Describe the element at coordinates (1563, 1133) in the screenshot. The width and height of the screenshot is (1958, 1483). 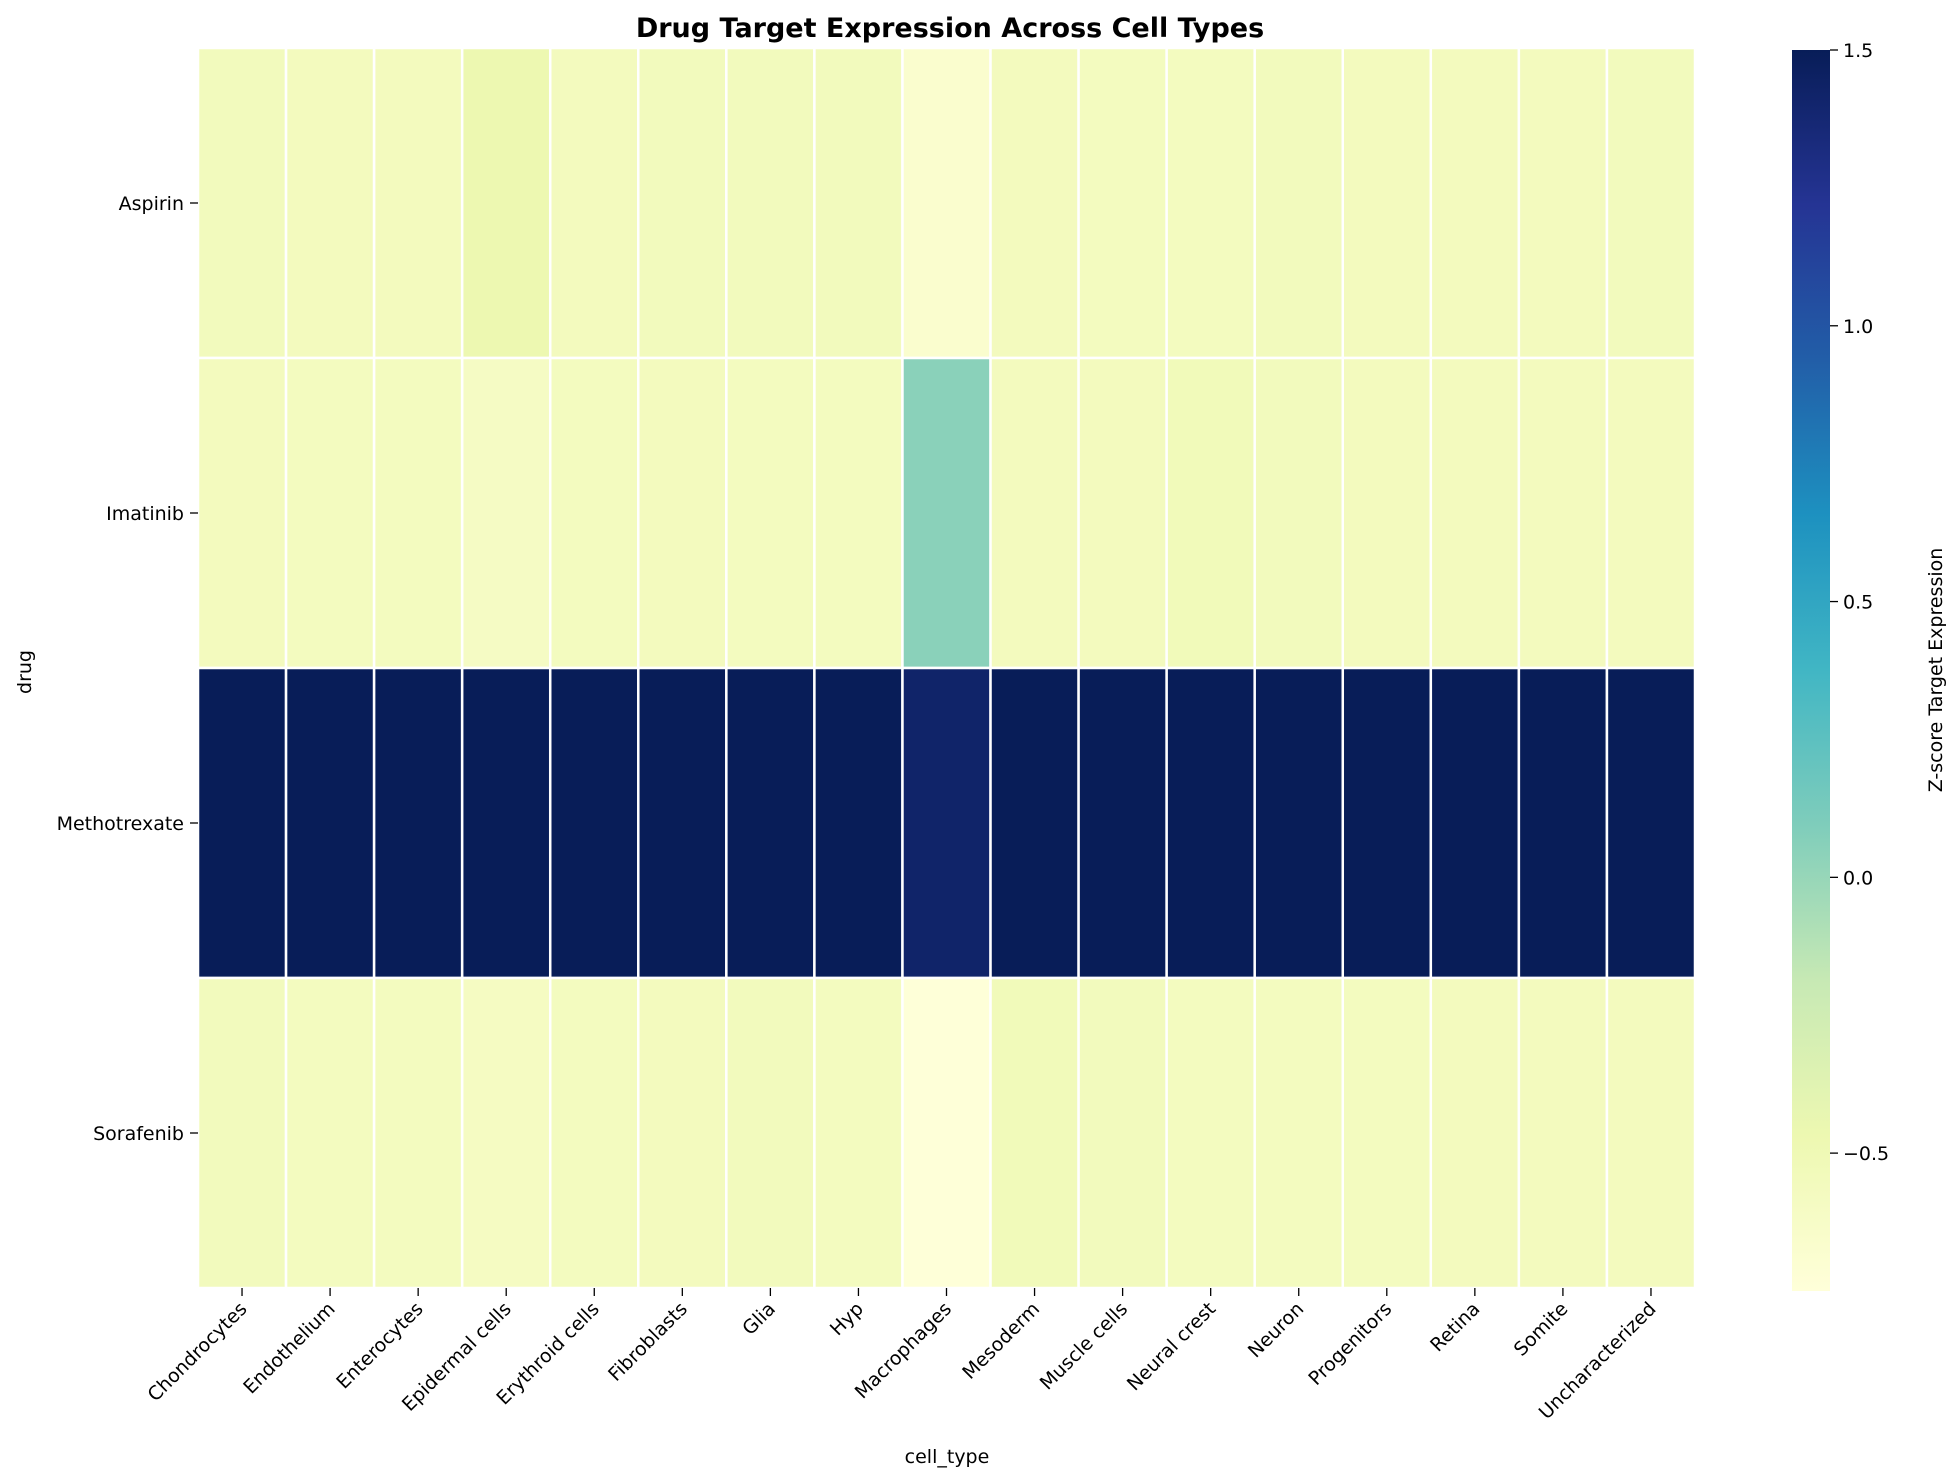
I see `heatmap-cell-sorafenib-somite` at that location.